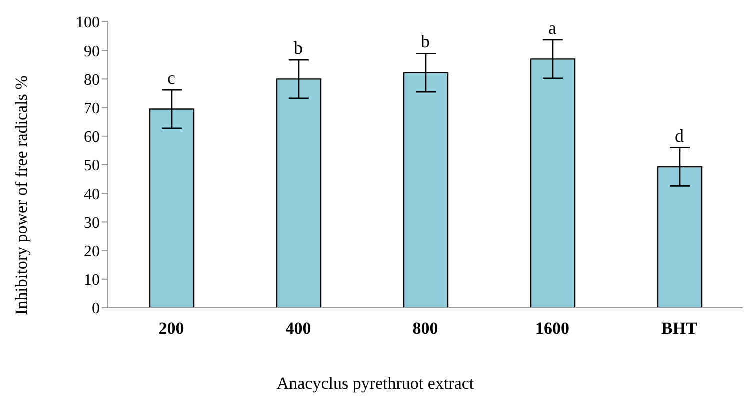 Image resolution: width=751 pixels, height=400 pixels. I want to click on x-tick-label: 800, so click(425, 328).